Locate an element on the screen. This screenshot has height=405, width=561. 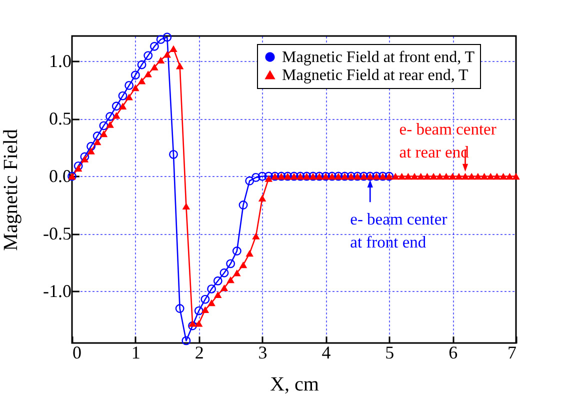
y-tick-label: 0.5 is located at coordinates (60, 118).